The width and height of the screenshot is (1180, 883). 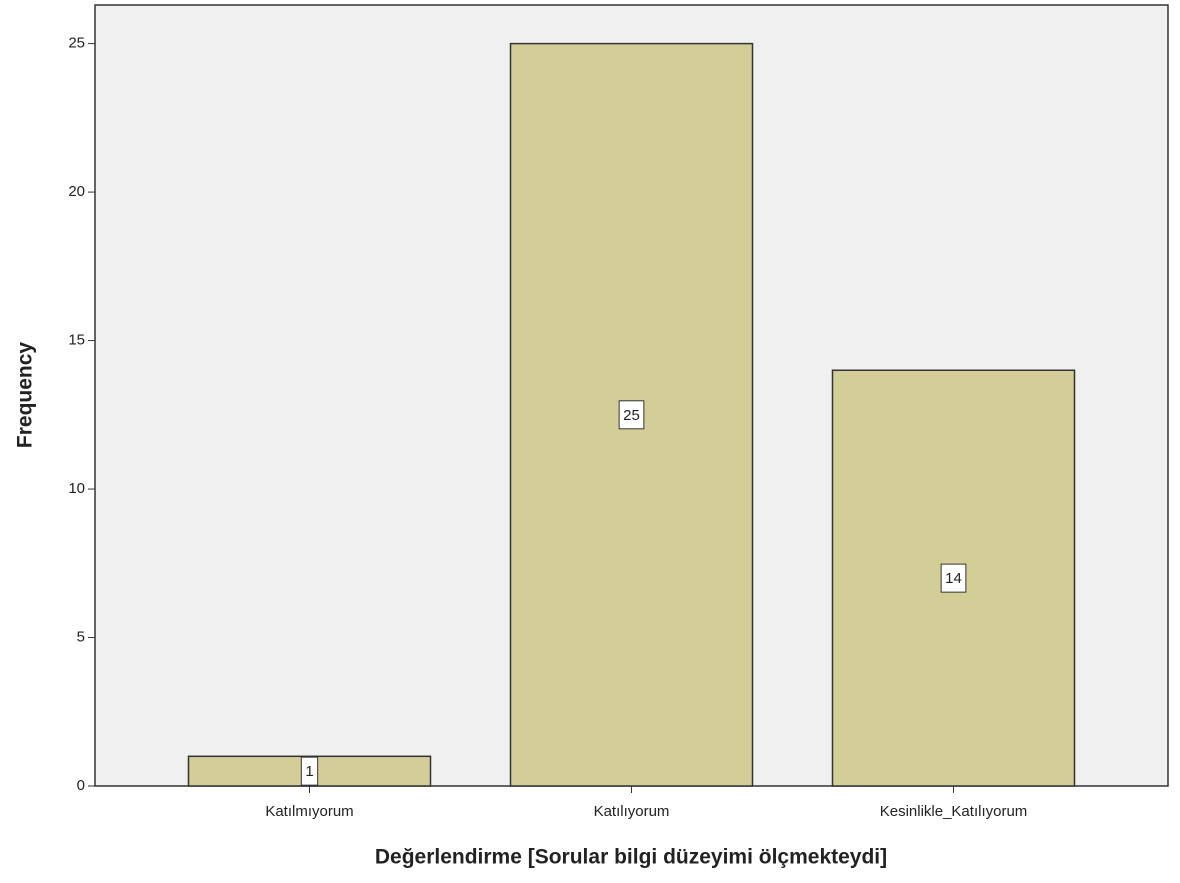 I want to click on data-label: 1, so click(x=309, y=771).